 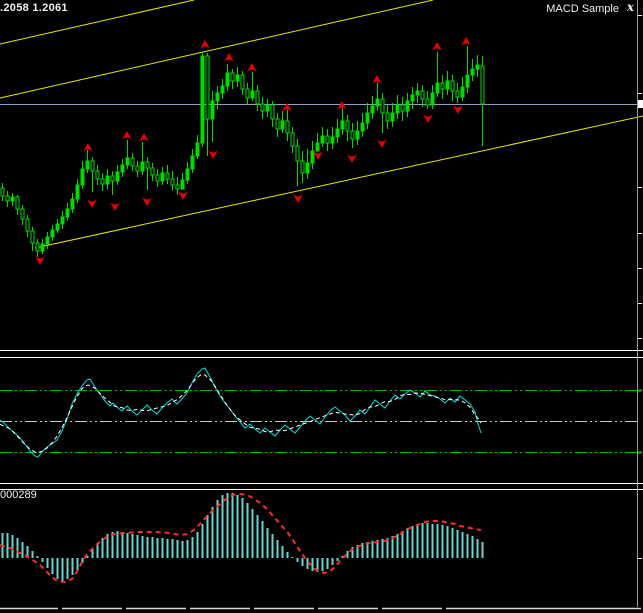 I want to click on close-icon: x, so click(x=630, y=7).